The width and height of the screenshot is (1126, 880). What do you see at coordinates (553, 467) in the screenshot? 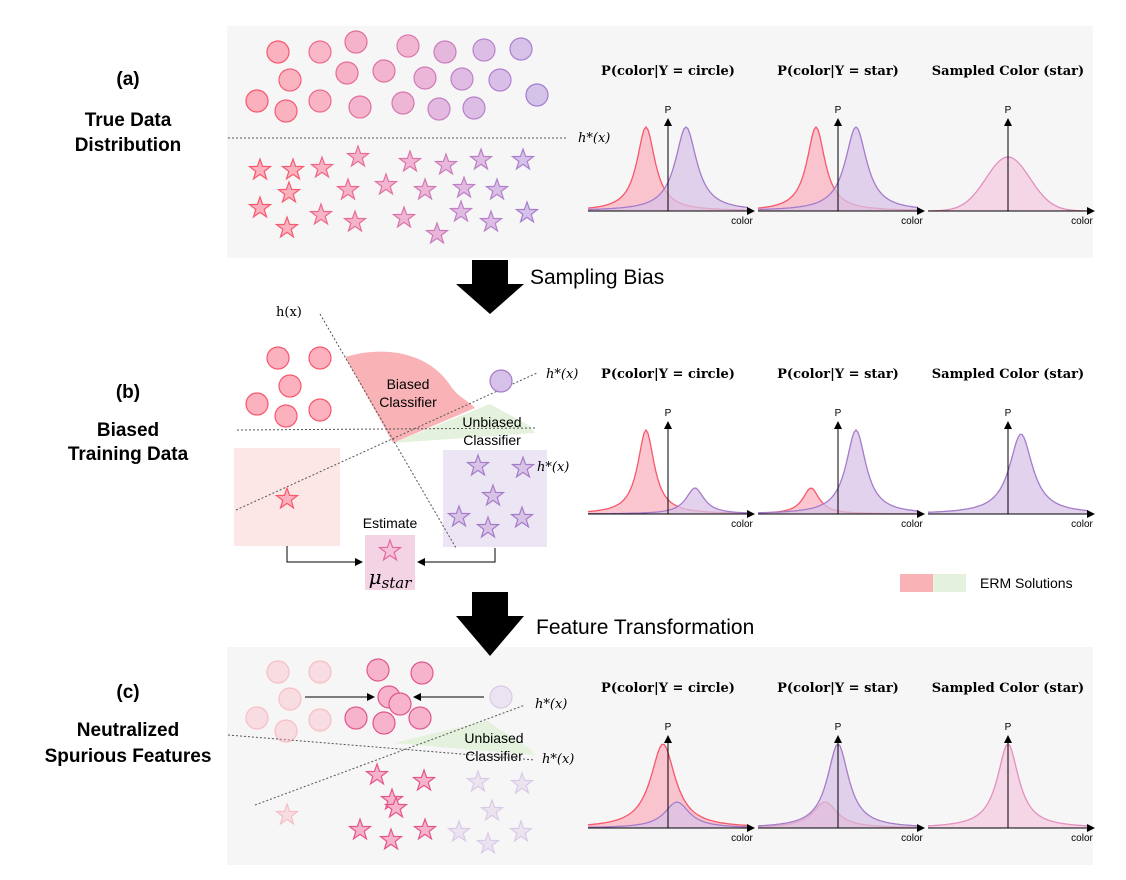
I see `h-star-label-b2: h*(x)` at bounding box center [553, 467].